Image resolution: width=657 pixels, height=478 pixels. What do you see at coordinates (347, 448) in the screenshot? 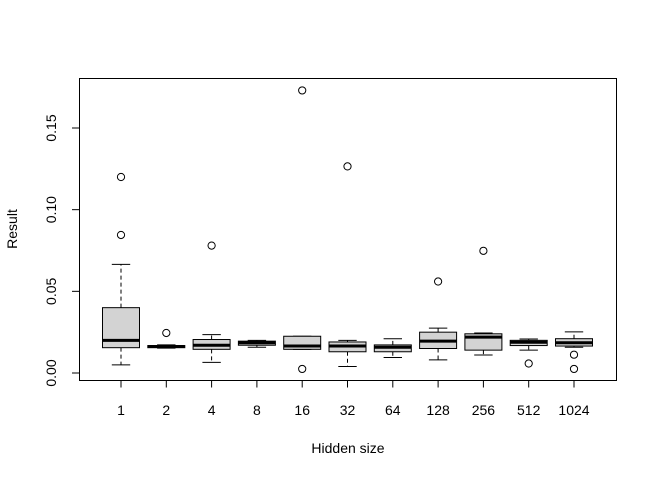
I see `x-axis-title: Hidden size` at bounding box center [347, 448].